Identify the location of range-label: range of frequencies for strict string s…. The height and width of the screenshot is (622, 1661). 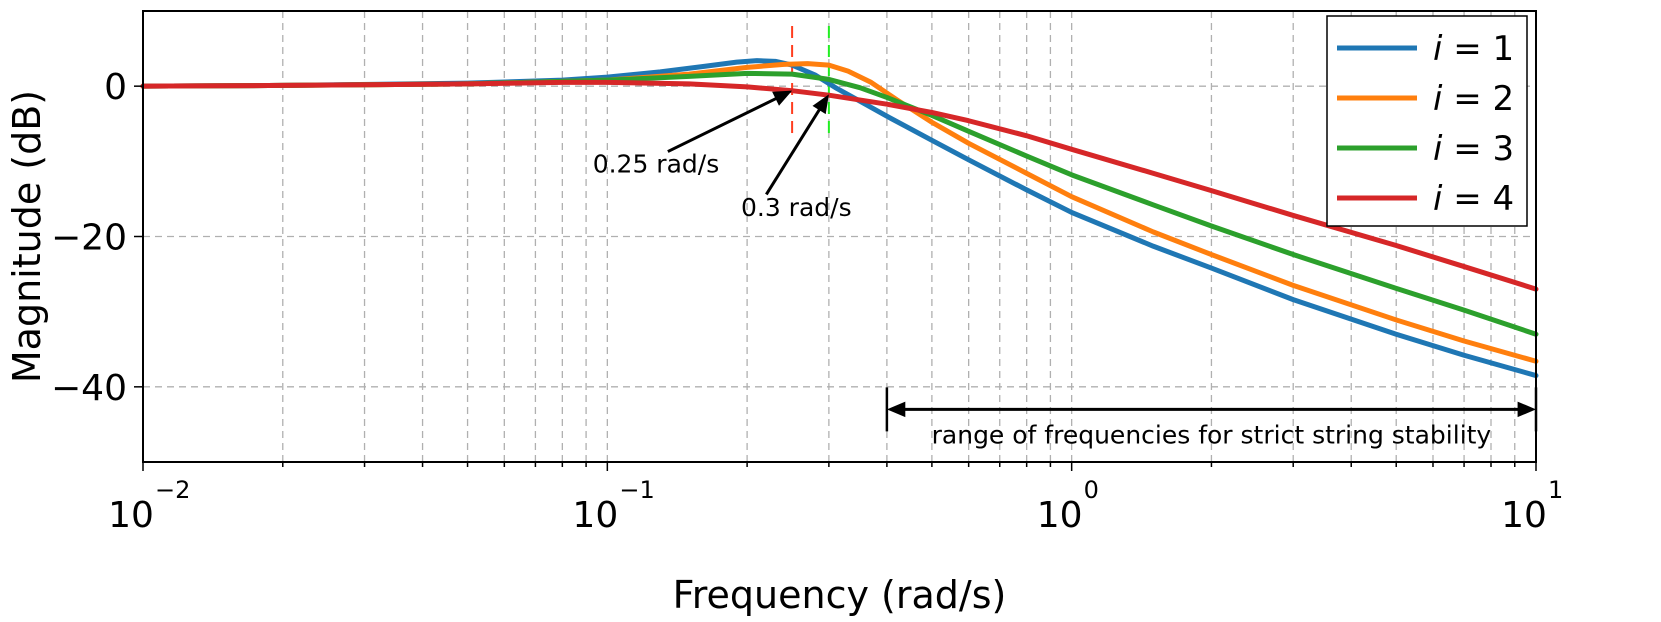
(1212, 435).